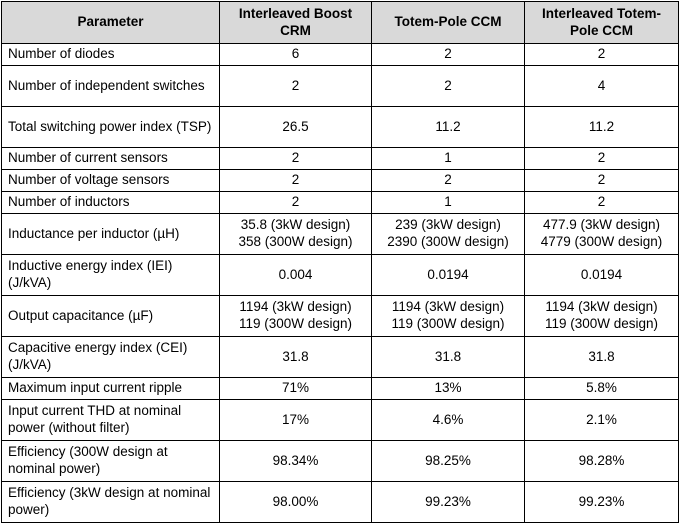 This screenshot has width=680, height=523. I want to click on parameter-cell: Maximum input current ripple, so click(110, 388).